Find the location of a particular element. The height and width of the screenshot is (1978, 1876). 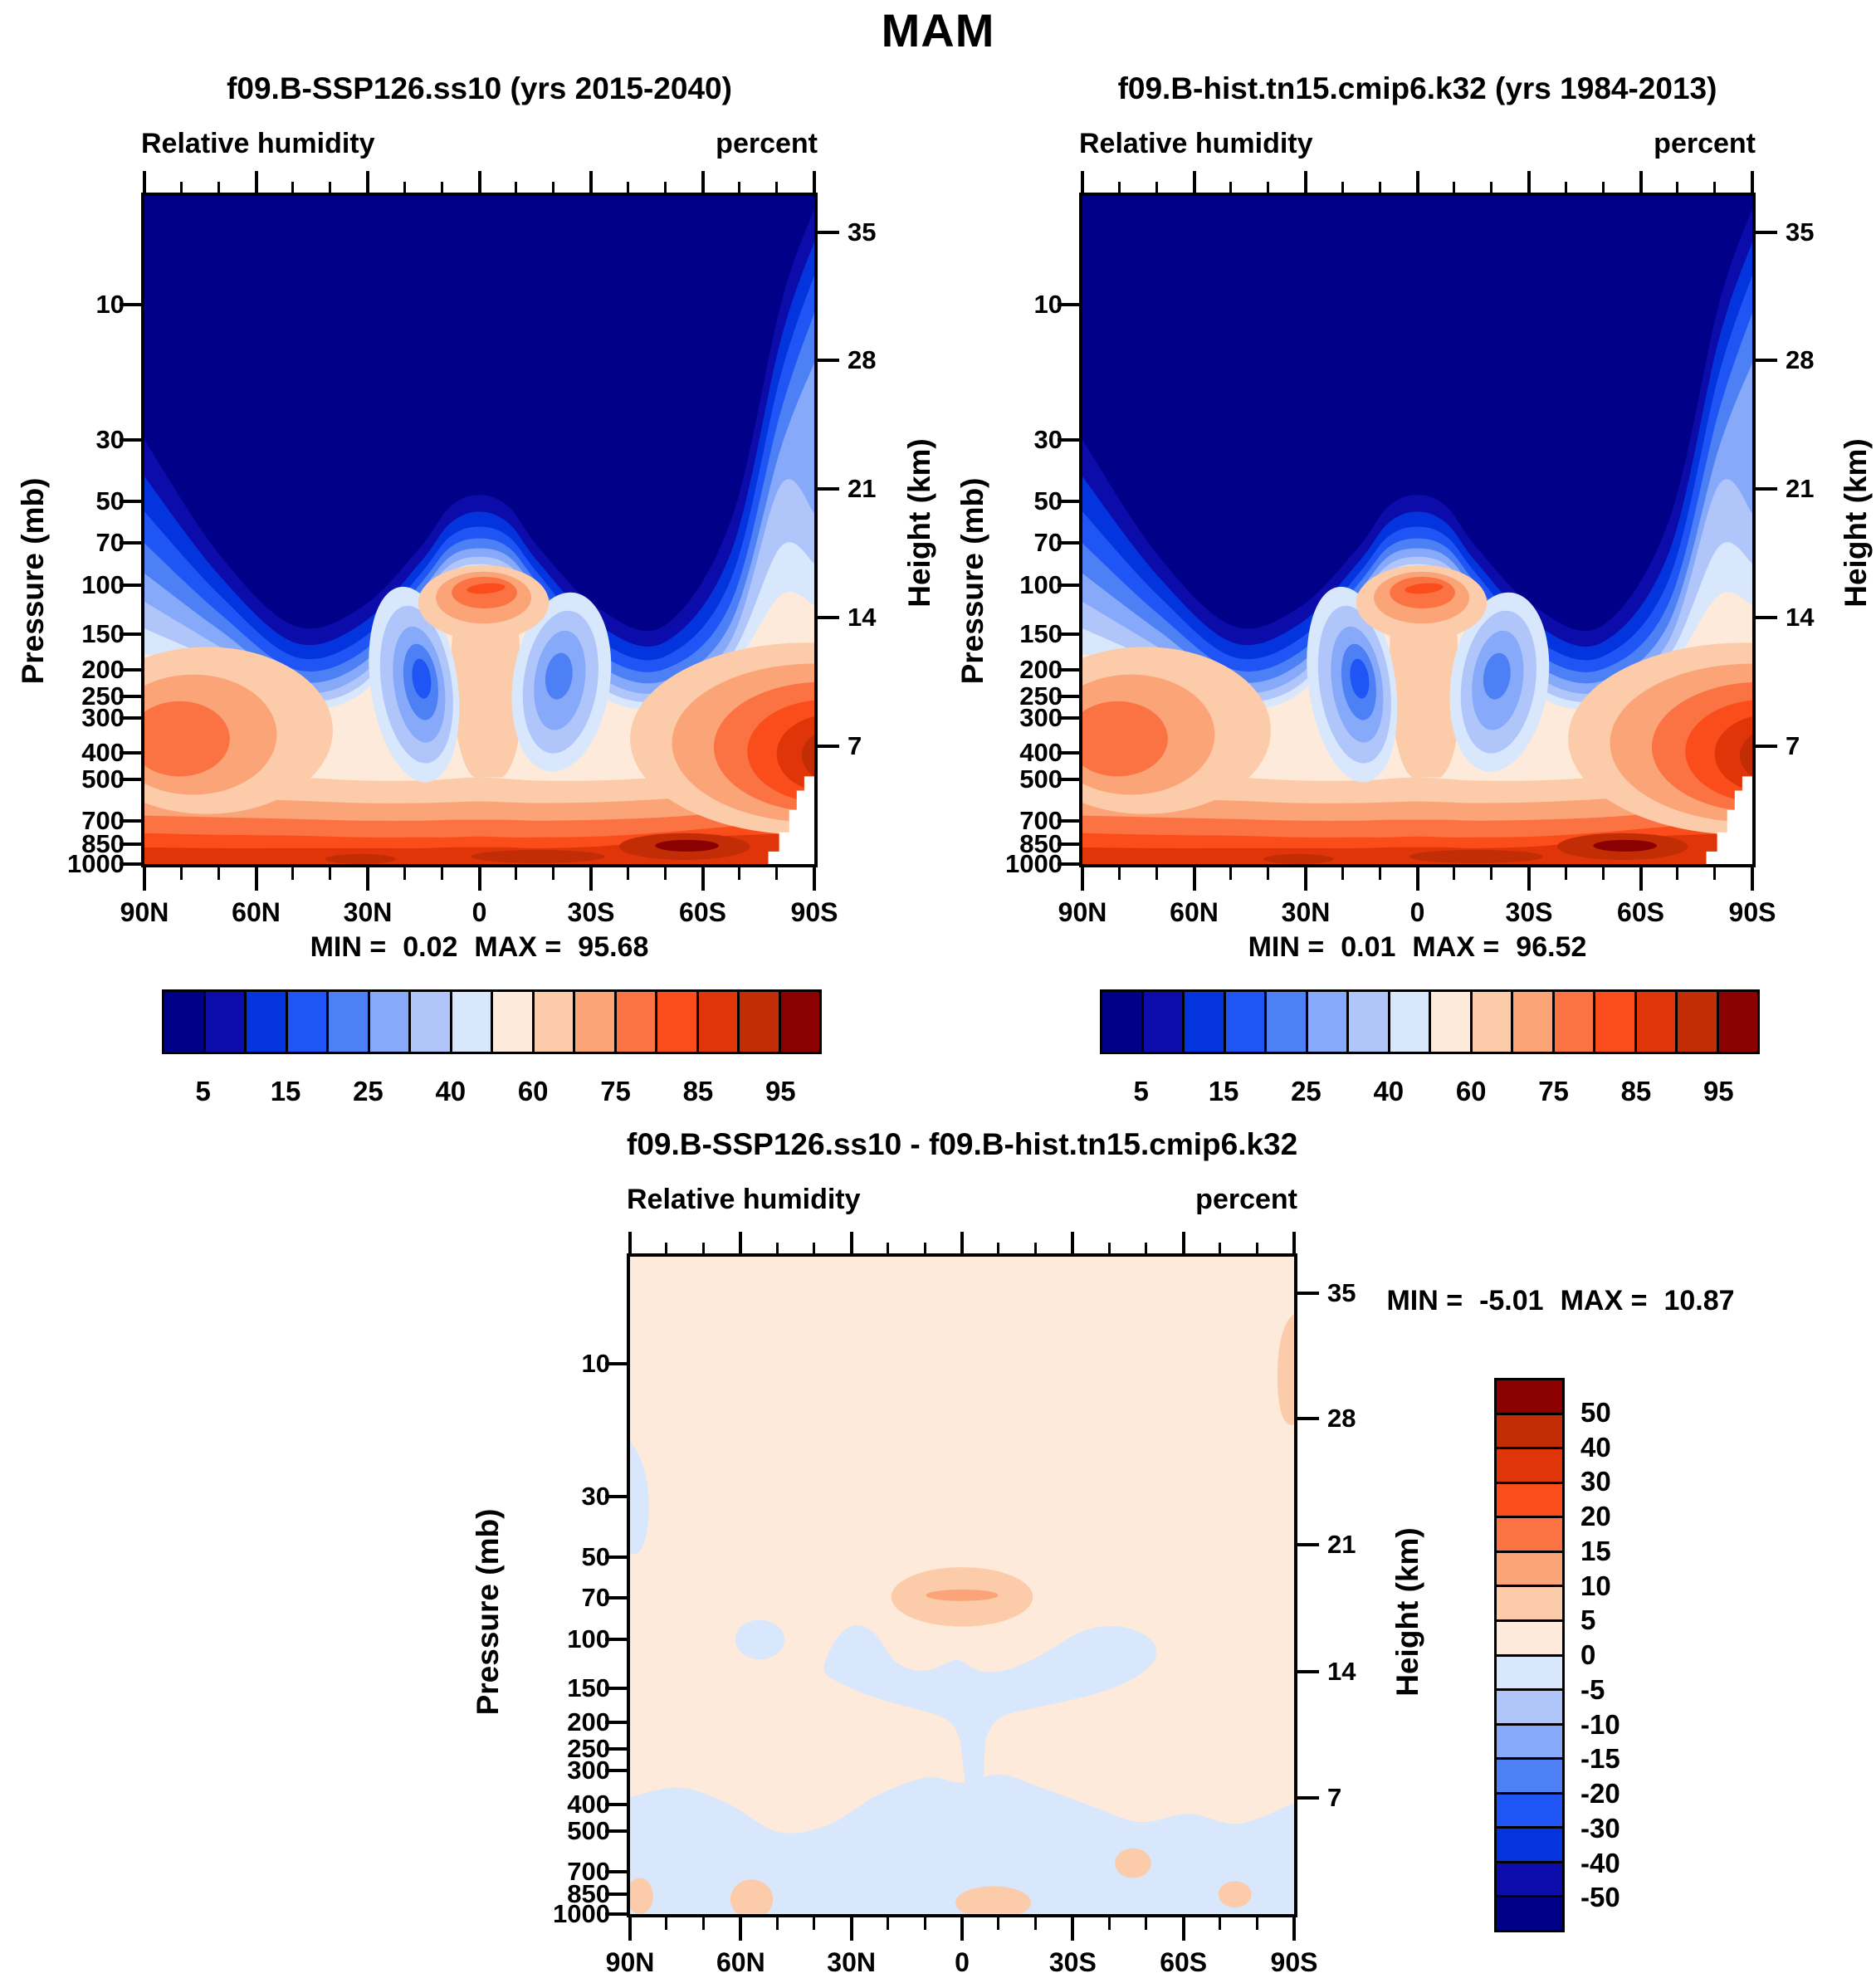

colorbar-tick-label: 40 is located at coordinates (1389, 1091).